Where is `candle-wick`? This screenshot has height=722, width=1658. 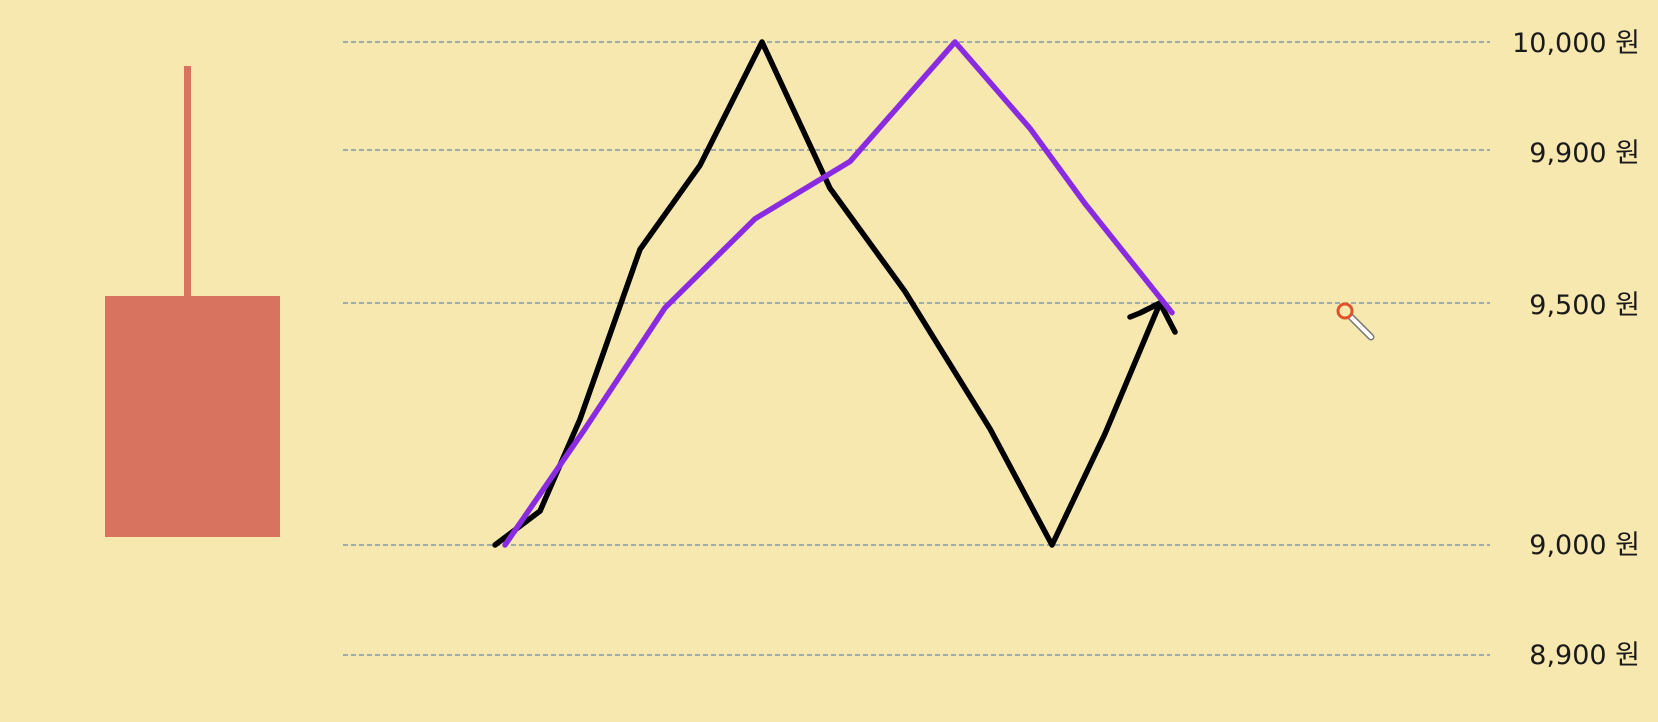
candle-wick is located at coordinates (187, 182).